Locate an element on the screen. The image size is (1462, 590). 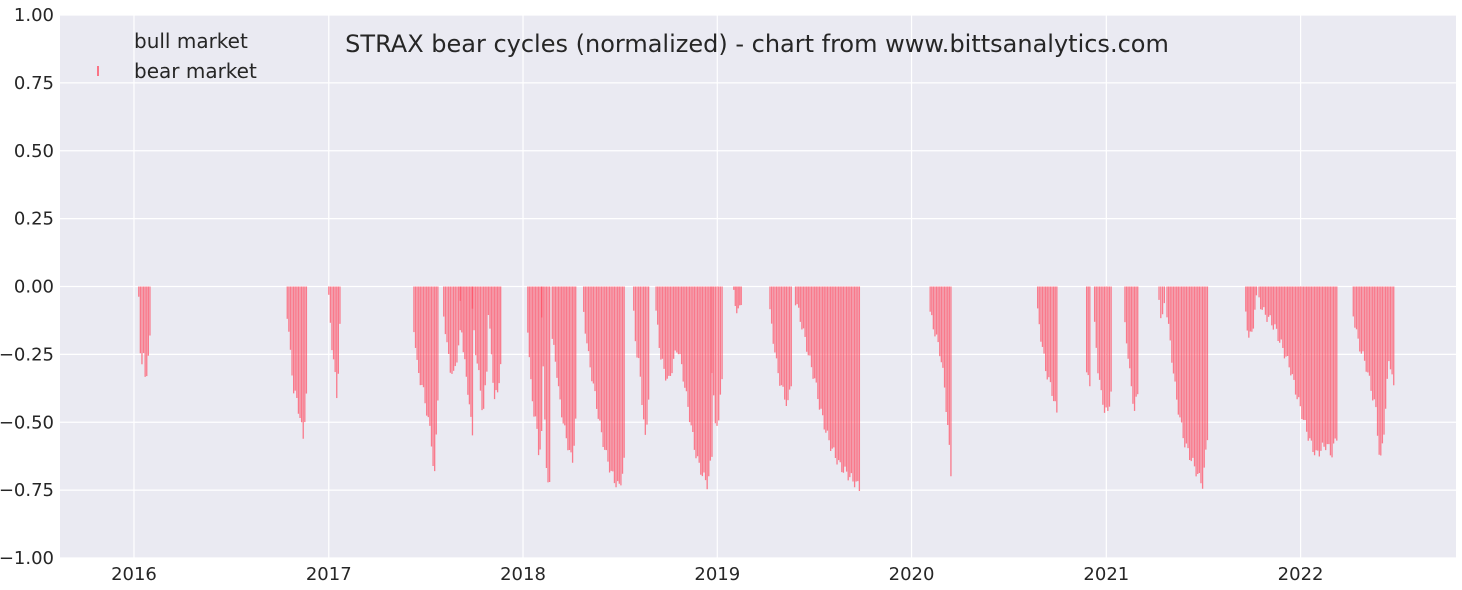
x-tick-label: 2021 is located at coordinates (1106, 574).